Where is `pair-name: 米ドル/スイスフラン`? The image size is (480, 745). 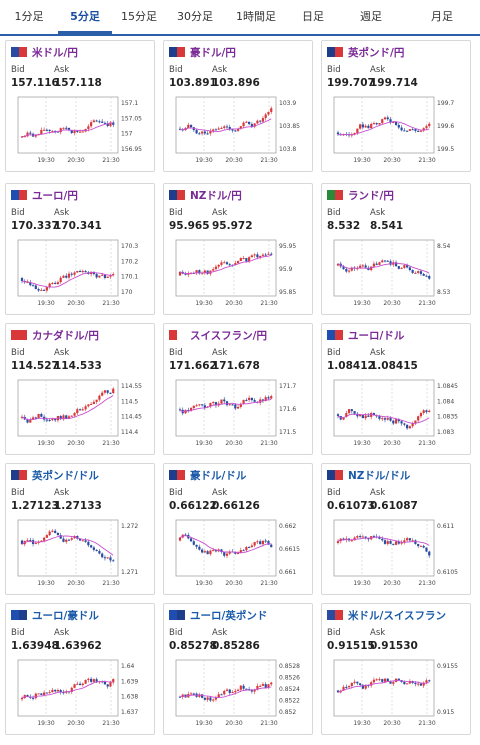
pair-name: 米ドル/スイスフラン is located at coordinates (397, 615).